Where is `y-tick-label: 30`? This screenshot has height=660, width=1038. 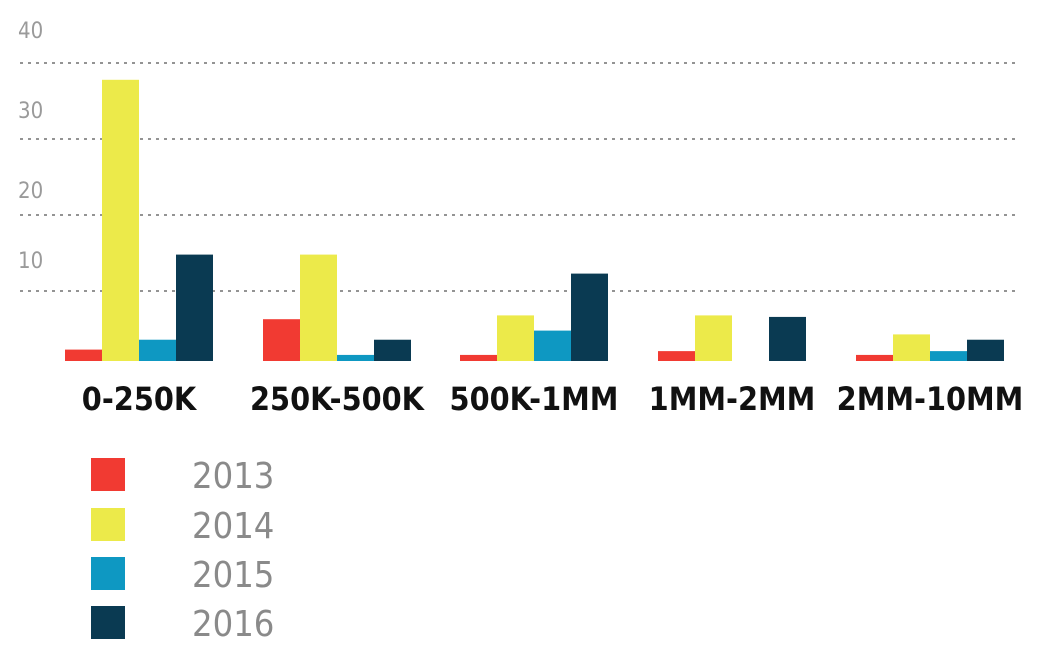
y-tick-label: 30 is located at coordinates (30, 111).